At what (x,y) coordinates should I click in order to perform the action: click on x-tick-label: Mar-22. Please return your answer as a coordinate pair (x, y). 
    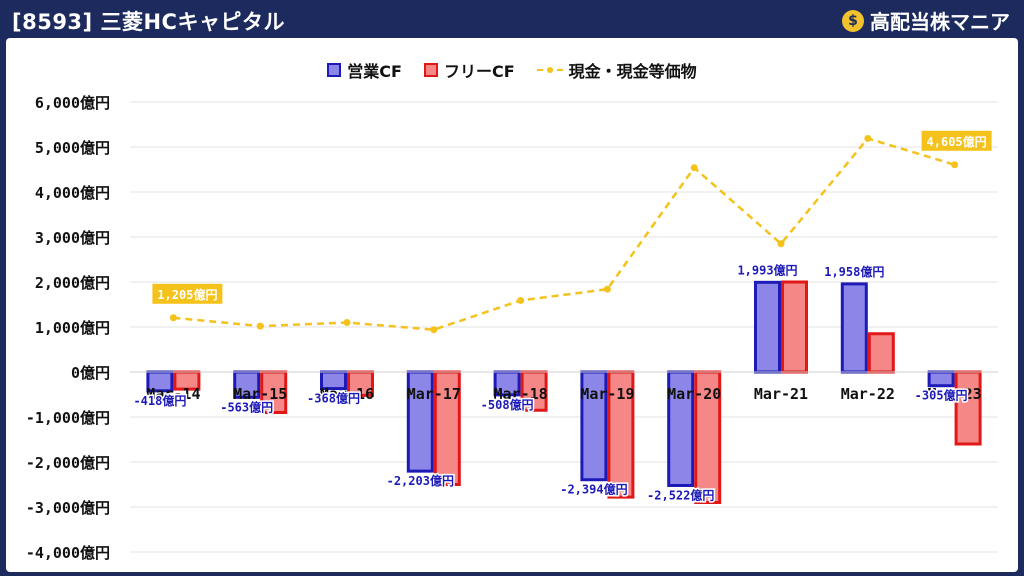
    Looking at the image, I should click on (868, 394).